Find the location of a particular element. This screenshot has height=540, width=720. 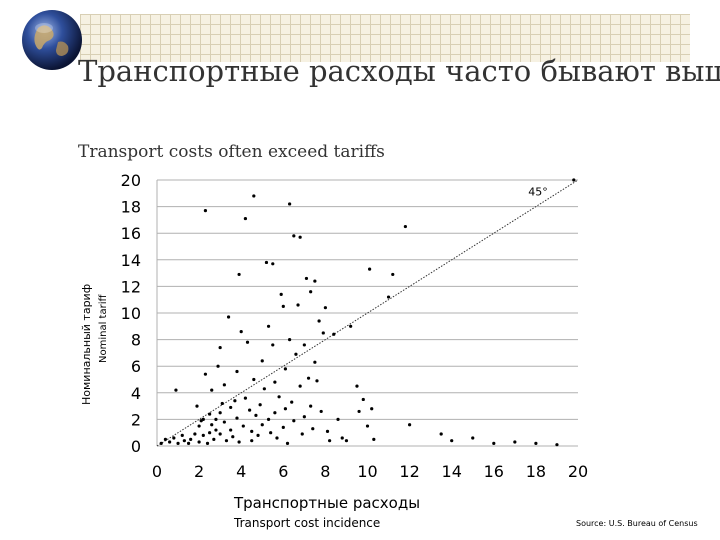

y-axis-label: Номинальный тариф is located at coordinates (86, 344).